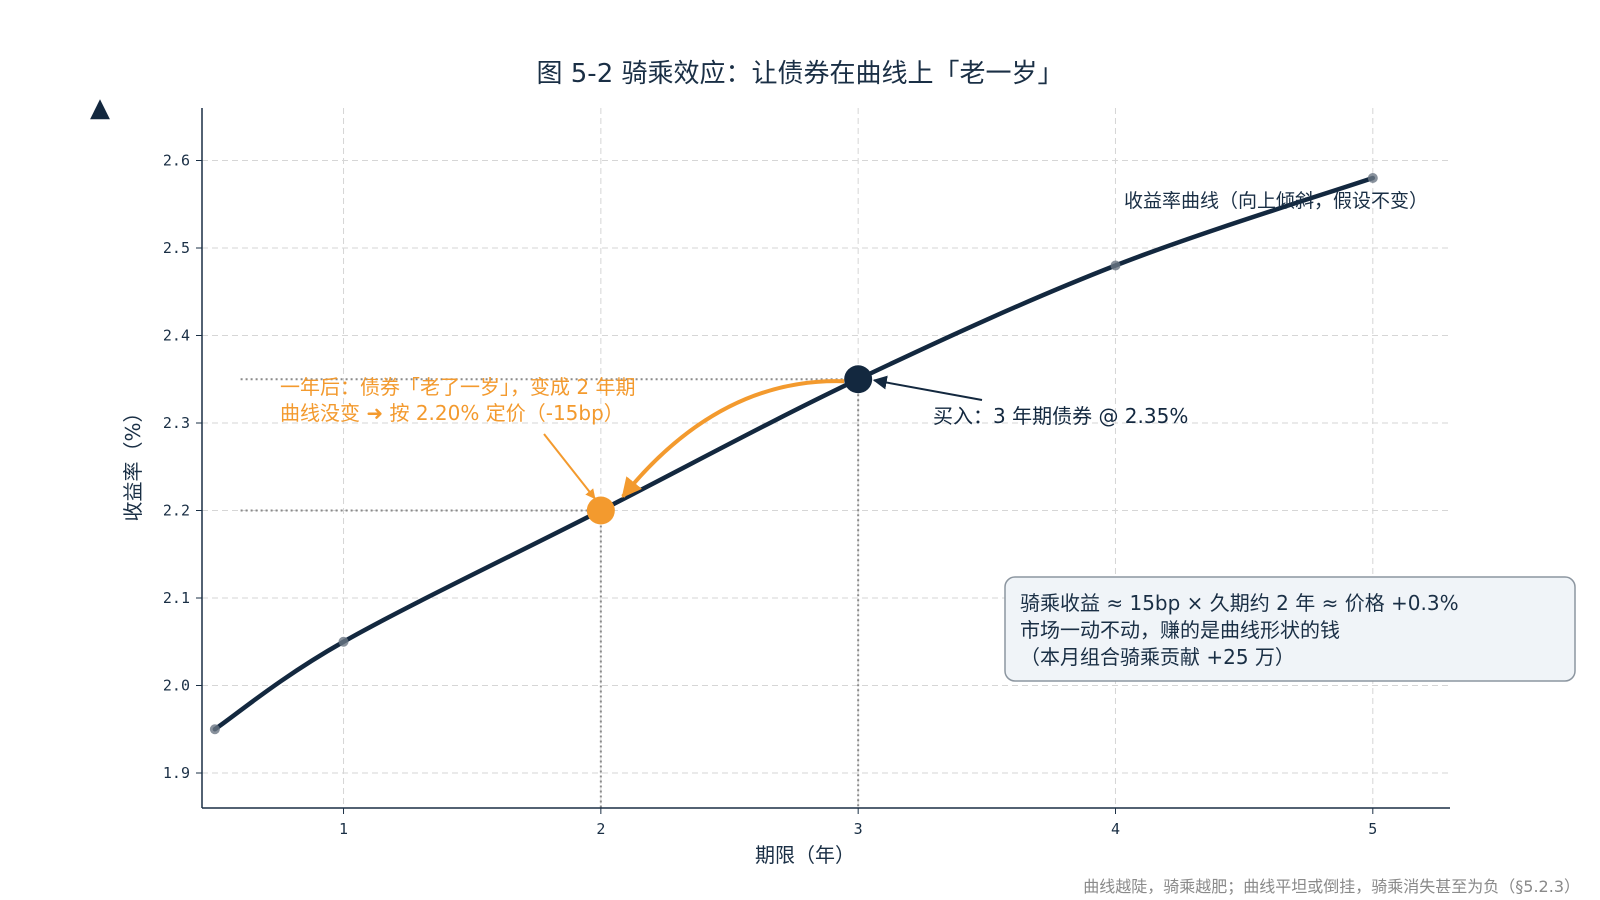 The height and width of the screenshot is (900, 1600). What do you see at coordinates (600, 829) in the screenshot?
I see `x-tick-label: 2` at bounding box center [600, 829].